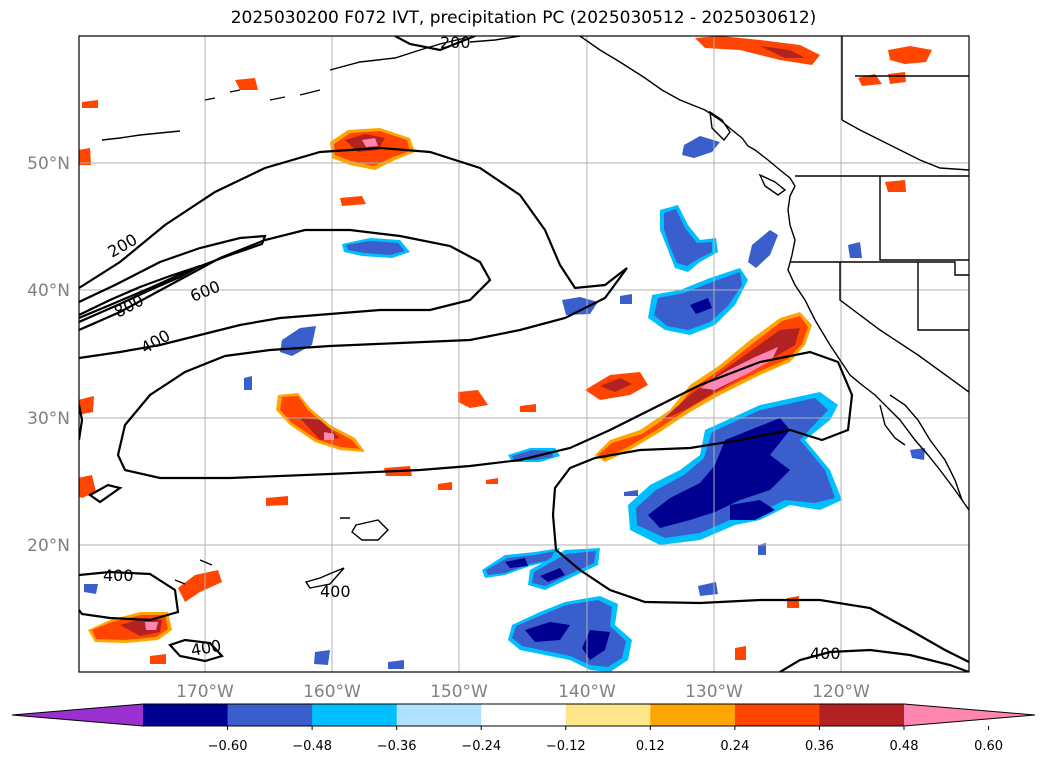 This screenshot has height=765, width=1047. I want to click on lon-label: 150°W, so click(459, 692).